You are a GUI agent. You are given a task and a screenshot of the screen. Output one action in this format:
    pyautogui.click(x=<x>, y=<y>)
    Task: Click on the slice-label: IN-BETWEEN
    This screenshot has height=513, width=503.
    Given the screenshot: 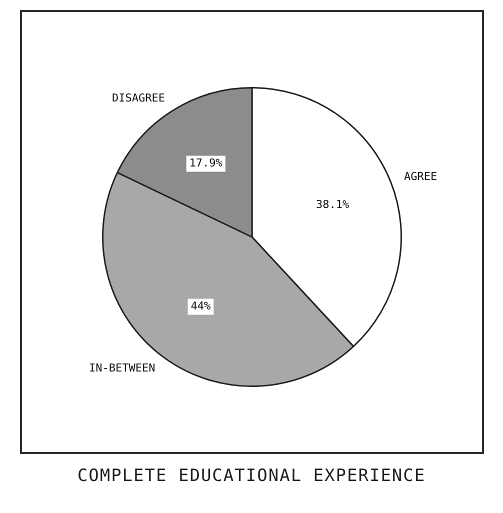 What is the action you would take?
    pyautogui.click(x=122, y=367)
    